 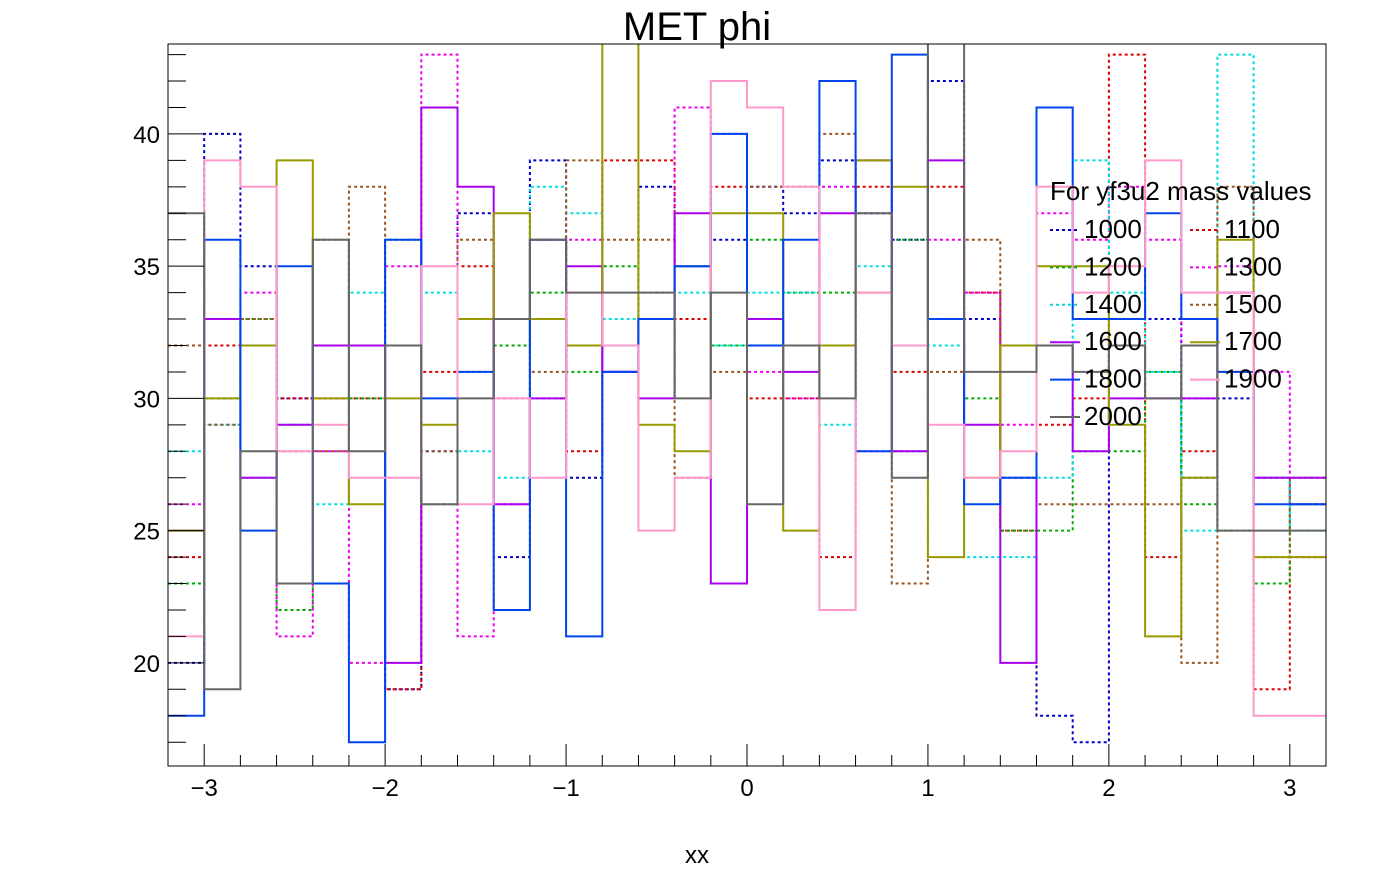 What do you see at coordinates (146, 399) in the screenshot?
I see `y-tick-label: 30` at bounding box center [146, 399].